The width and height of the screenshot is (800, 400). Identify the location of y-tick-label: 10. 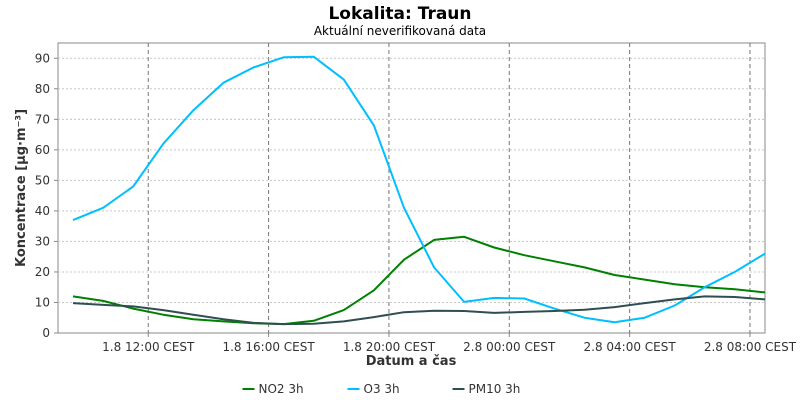
(42, 302).